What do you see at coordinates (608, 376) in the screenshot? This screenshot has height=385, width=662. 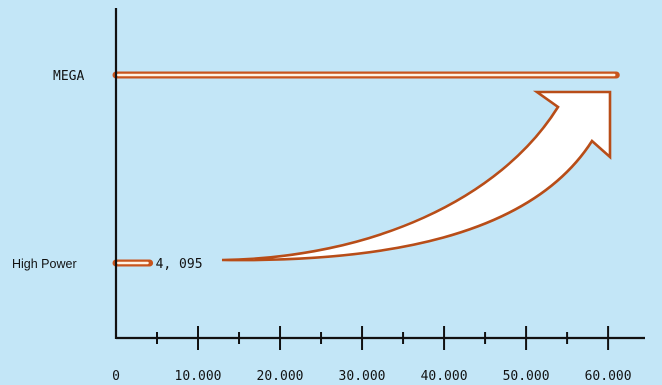 I see `x-tick-label: 60.000` at bounding box center [608, 376].